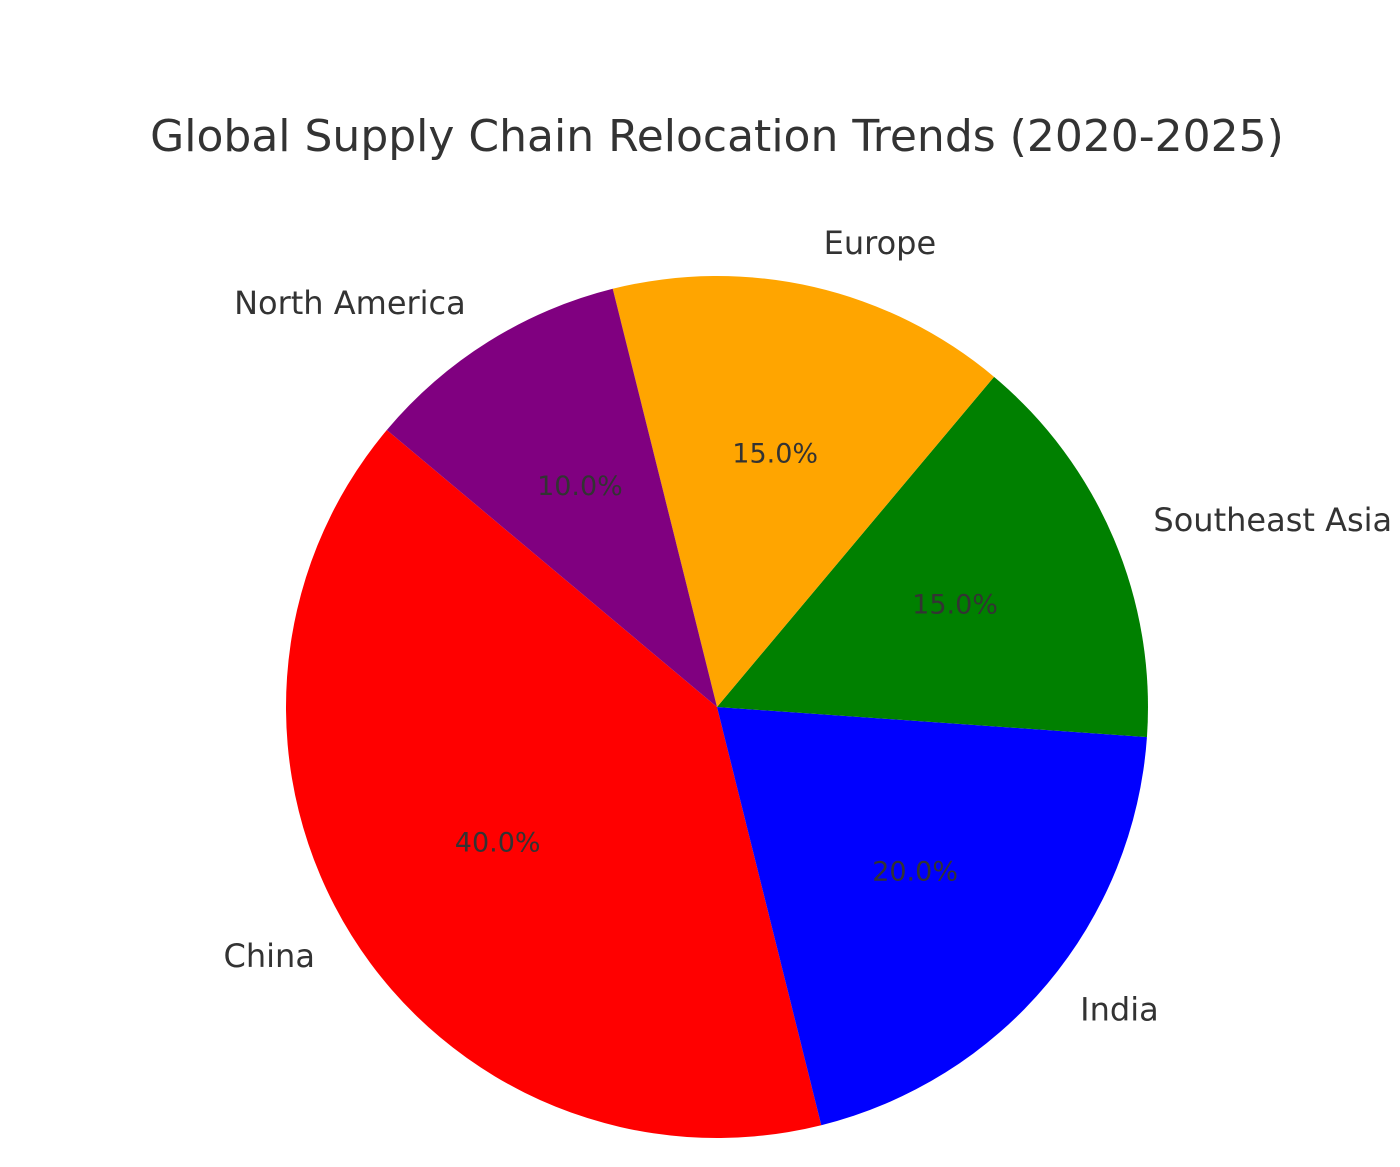  What do you see at coordinates (580, 486) in the screenshot?
I see `percent-label-north-america: 10.0%` at bounding box center [580, 486].